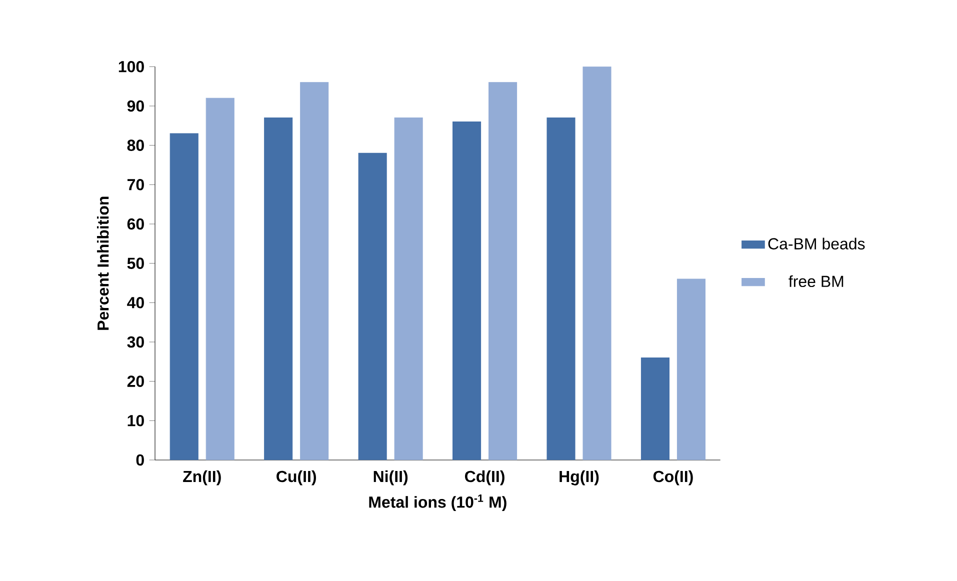 The width and height of the screenshot is (957, 581). What do you see at coordinates (673, 478) in the screenshot?
I see `x-tick-label: Co(II)` at bounding box center [673, 478].